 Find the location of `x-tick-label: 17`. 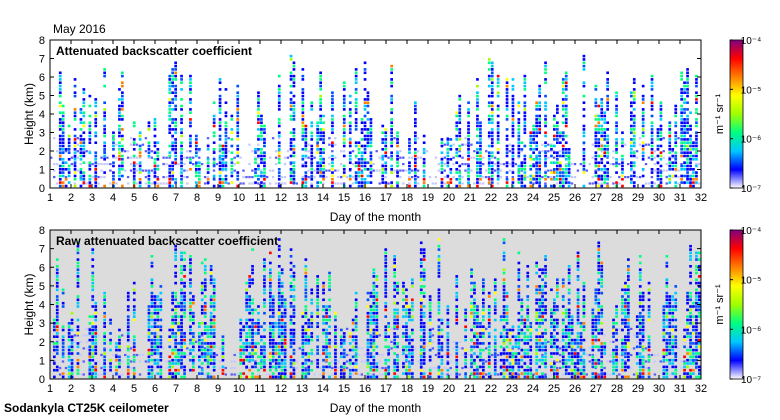

x-tick-label: 17 is located at coordinates (386, 198).